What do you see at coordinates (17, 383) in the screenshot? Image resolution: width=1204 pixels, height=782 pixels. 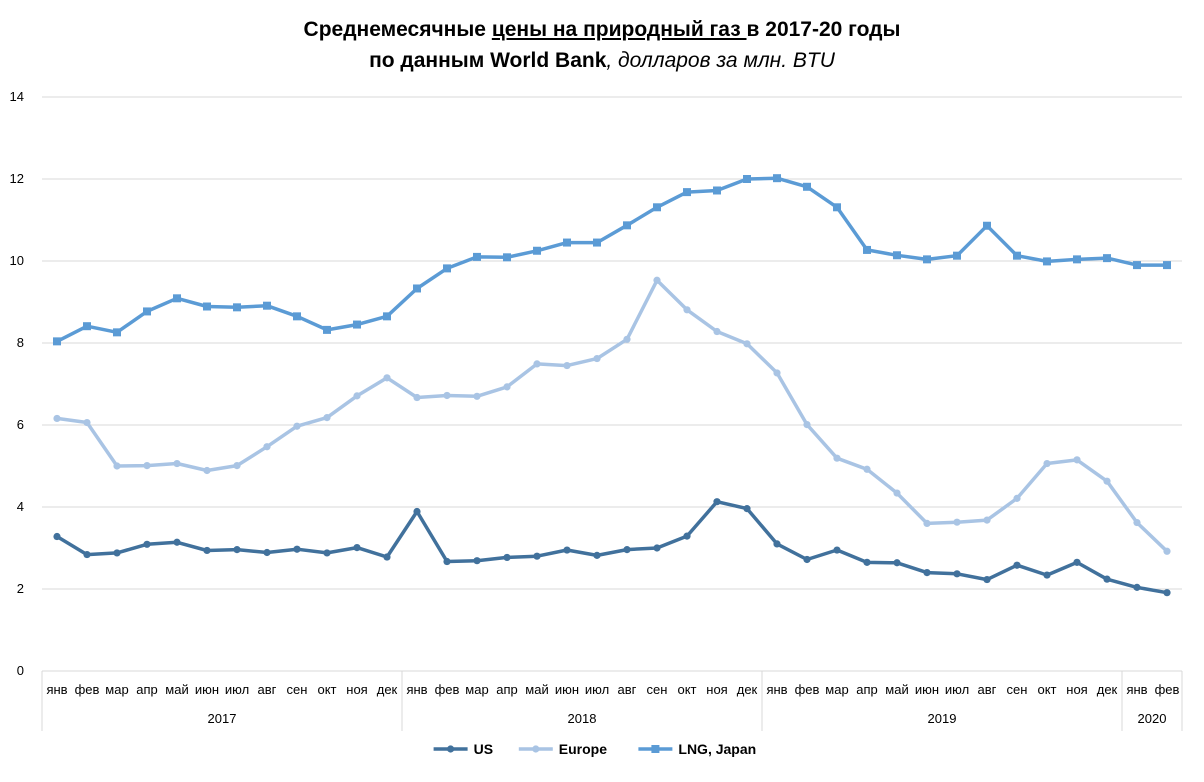 I see `y-axis: 0 2 4 6 8 10 12 14` at bounding box center [17, 383].